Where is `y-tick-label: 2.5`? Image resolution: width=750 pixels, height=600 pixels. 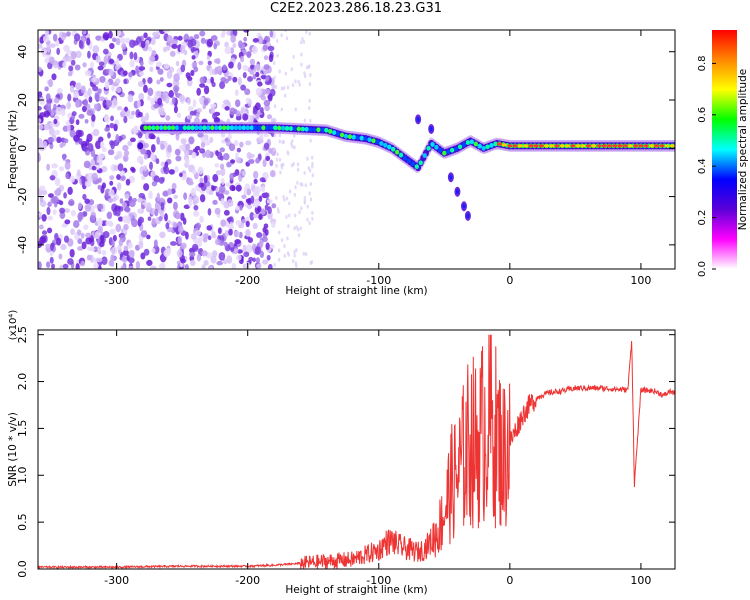
y-tick-label: 2.5 is located at coordinates (22, 335).